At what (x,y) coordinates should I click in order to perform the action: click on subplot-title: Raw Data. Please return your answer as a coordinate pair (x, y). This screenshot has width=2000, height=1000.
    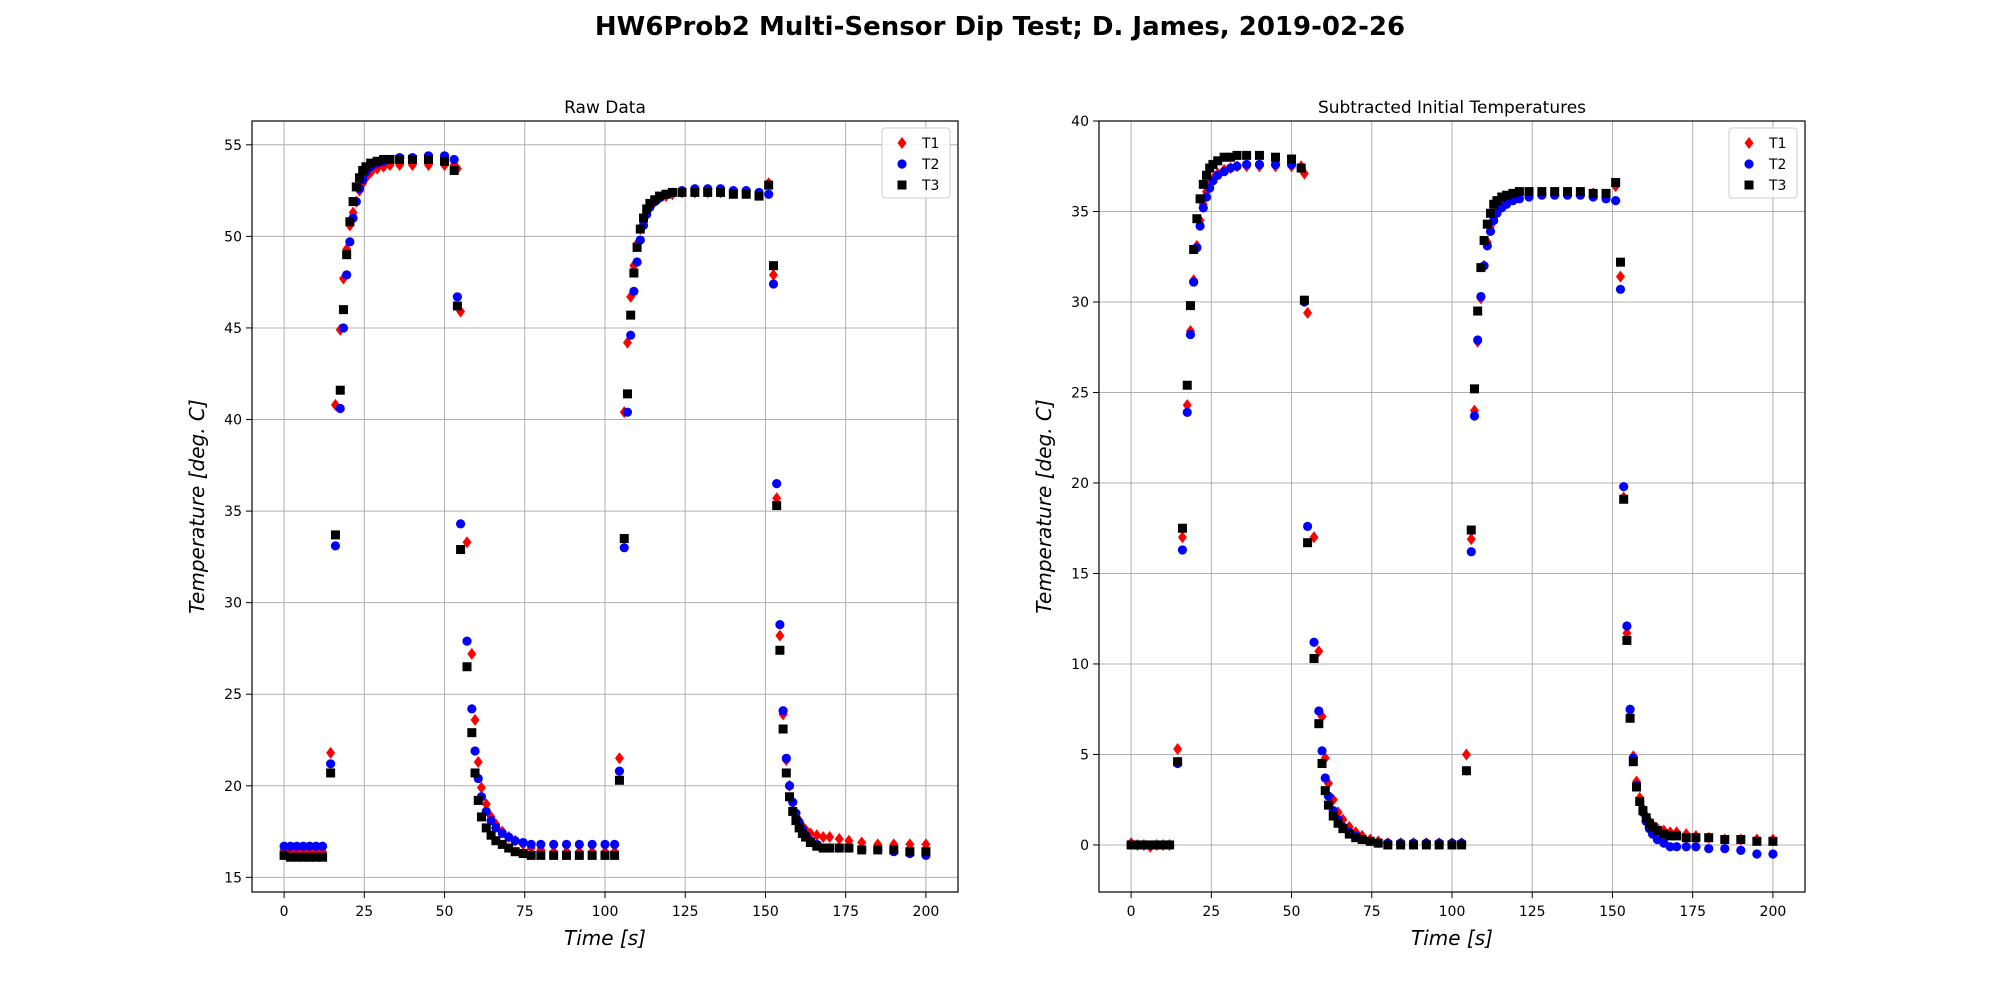
    Looking at the image, I should click on (605, 108).